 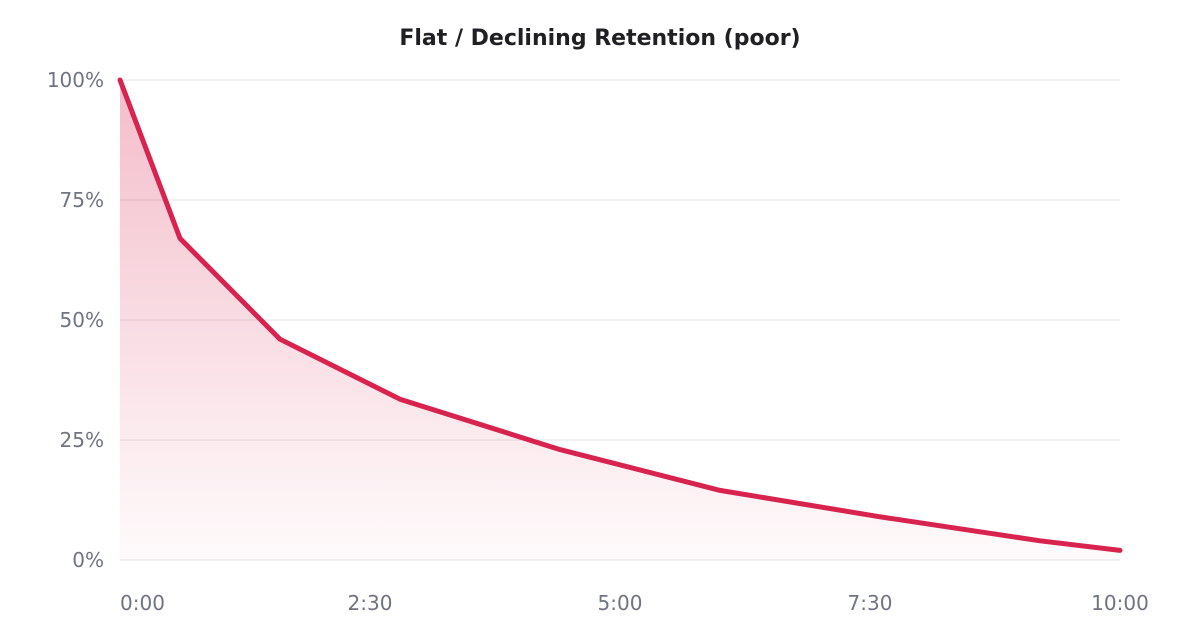 I want to click on chart-title: Flat / Declining Retention (poor), so click(x=600, y=38).